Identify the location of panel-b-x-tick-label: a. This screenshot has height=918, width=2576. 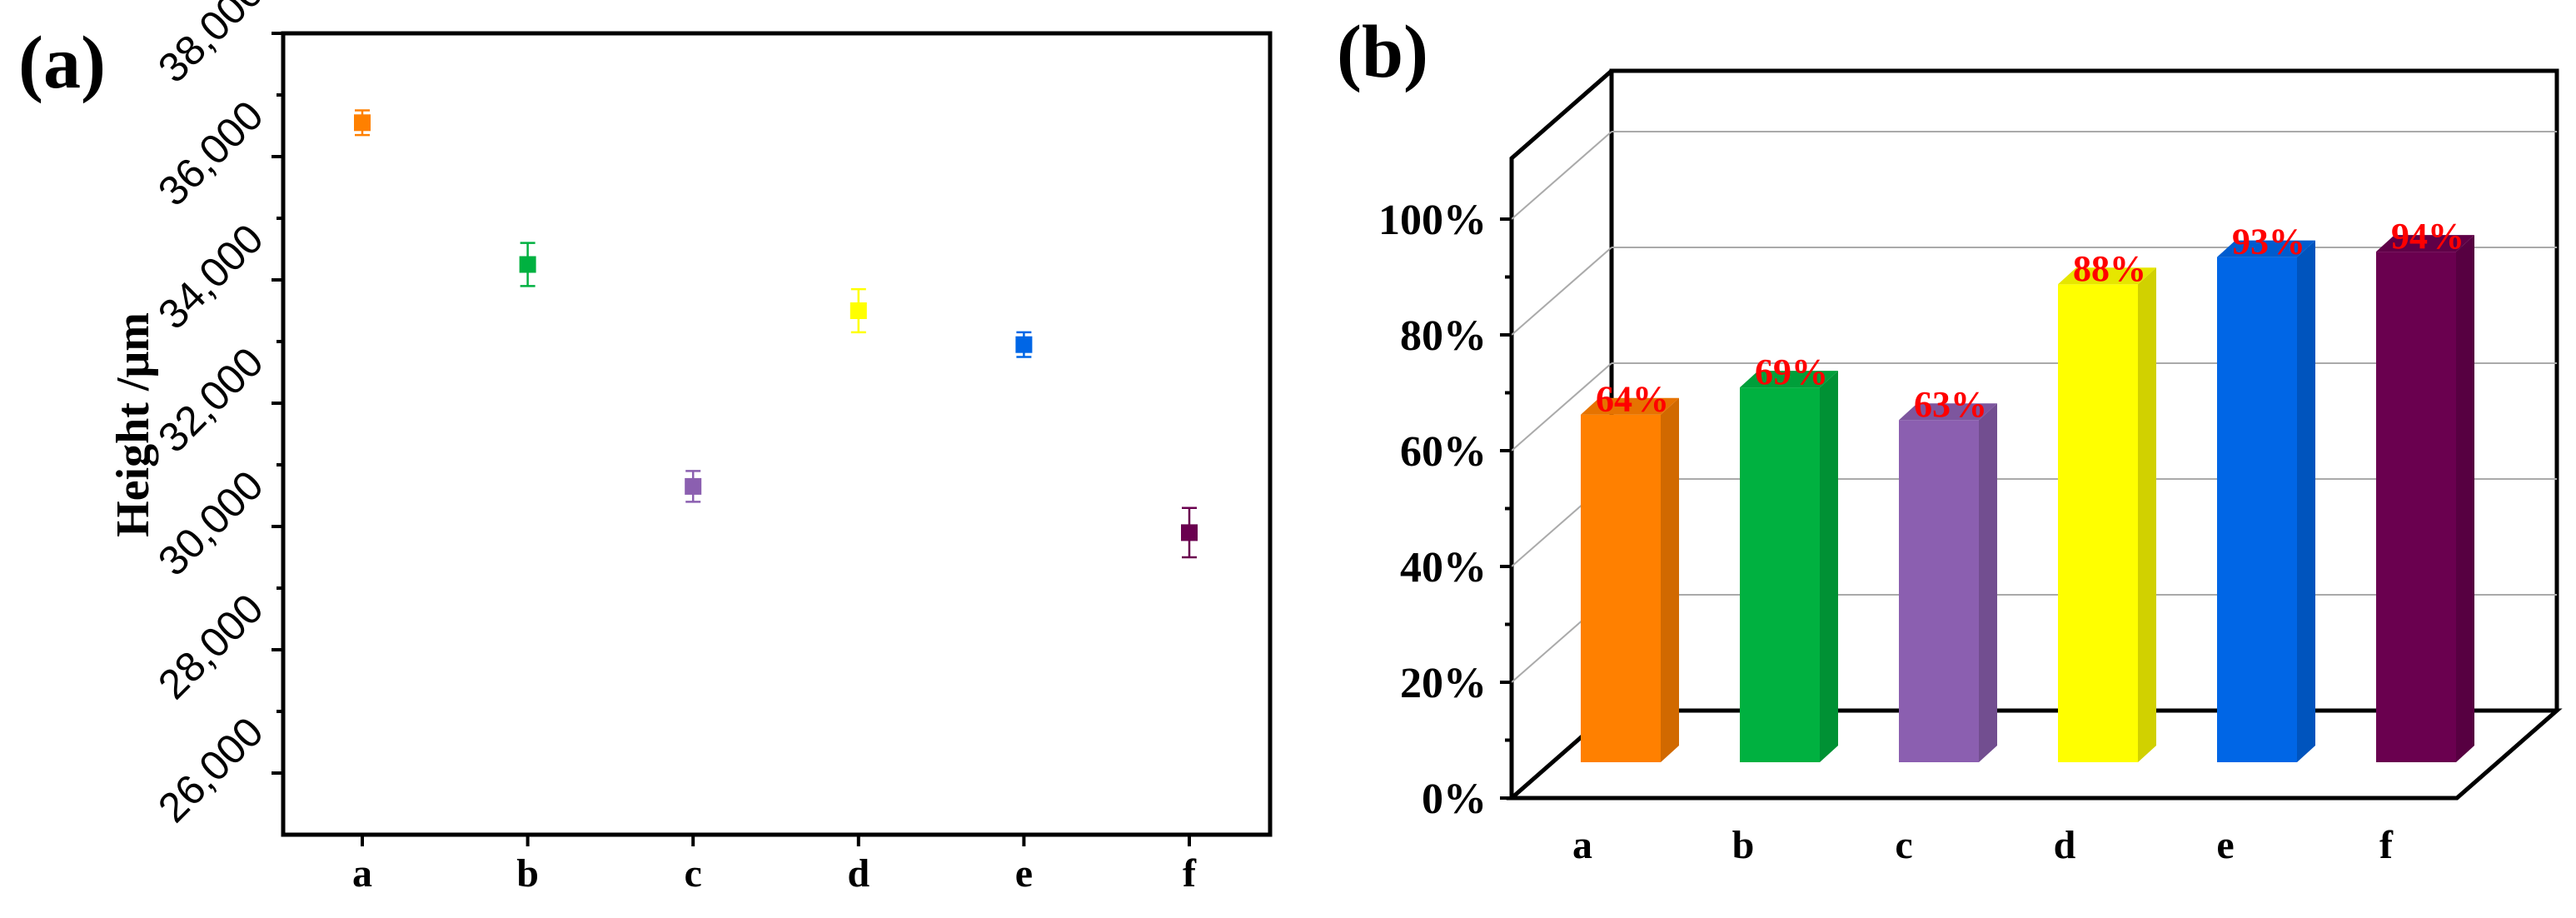
(1582, 845).